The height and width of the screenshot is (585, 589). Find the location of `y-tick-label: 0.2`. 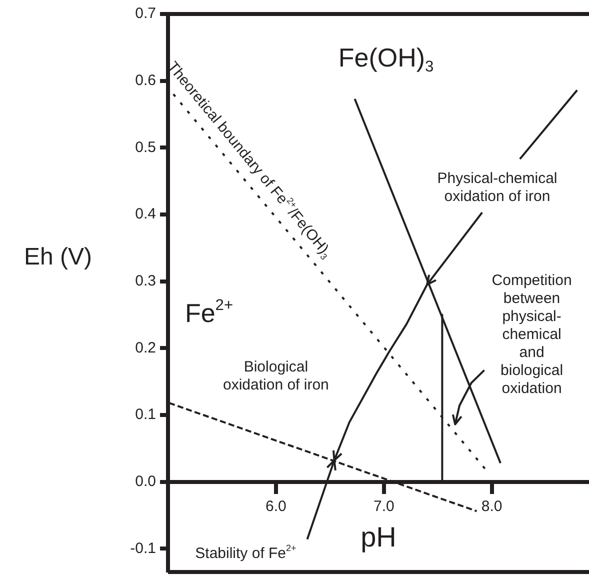

y-tick-label: 0.2 is located at coordinates (145, 347).